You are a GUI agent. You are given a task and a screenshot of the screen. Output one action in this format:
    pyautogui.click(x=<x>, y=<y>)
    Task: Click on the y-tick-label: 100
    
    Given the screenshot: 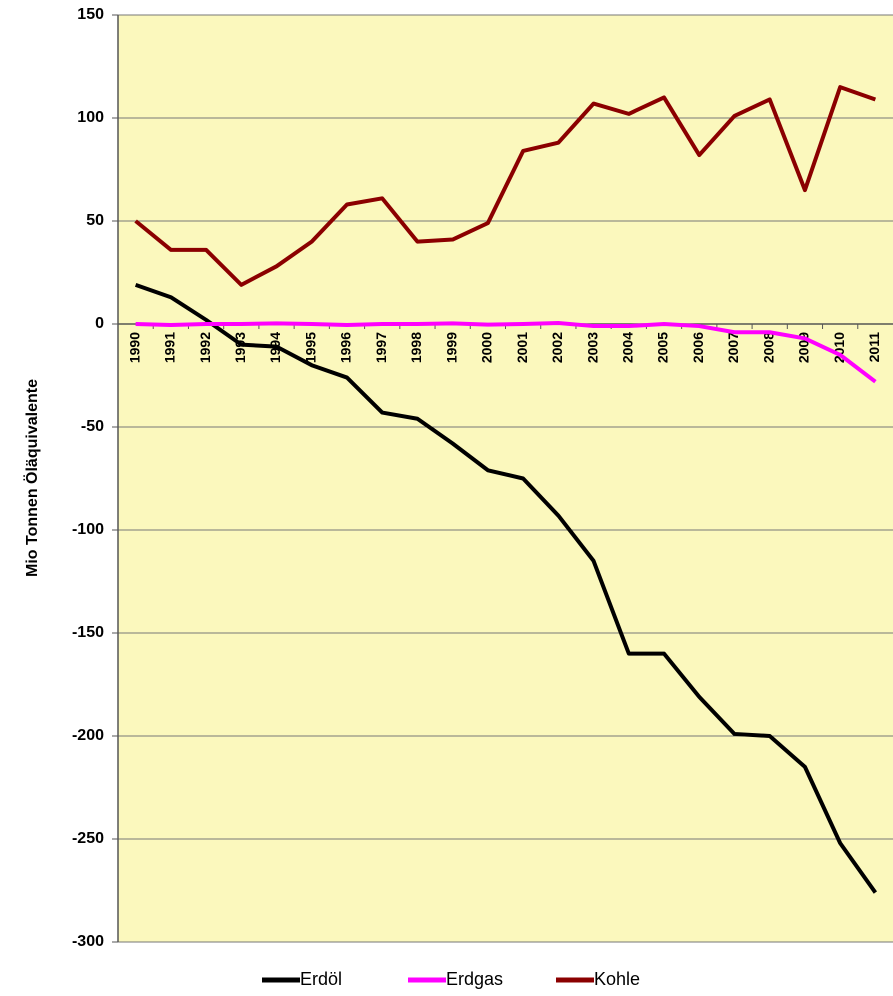 What is the action you would take?
    pyautogui.click(x=90, y=117)
    